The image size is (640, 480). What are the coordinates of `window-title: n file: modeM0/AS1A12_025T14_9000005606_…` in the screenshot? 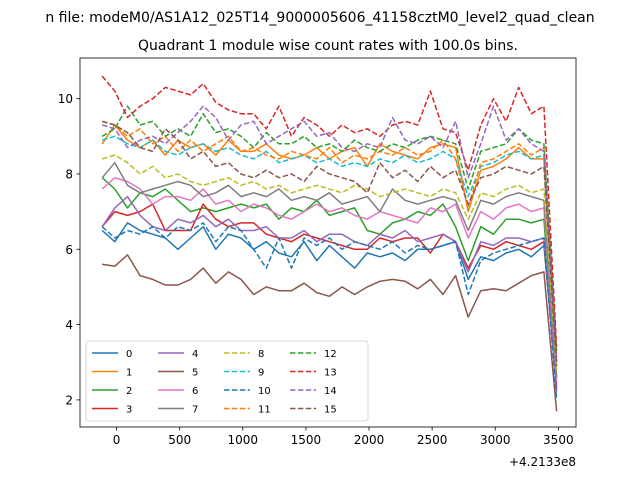 It's located at (319, 18).